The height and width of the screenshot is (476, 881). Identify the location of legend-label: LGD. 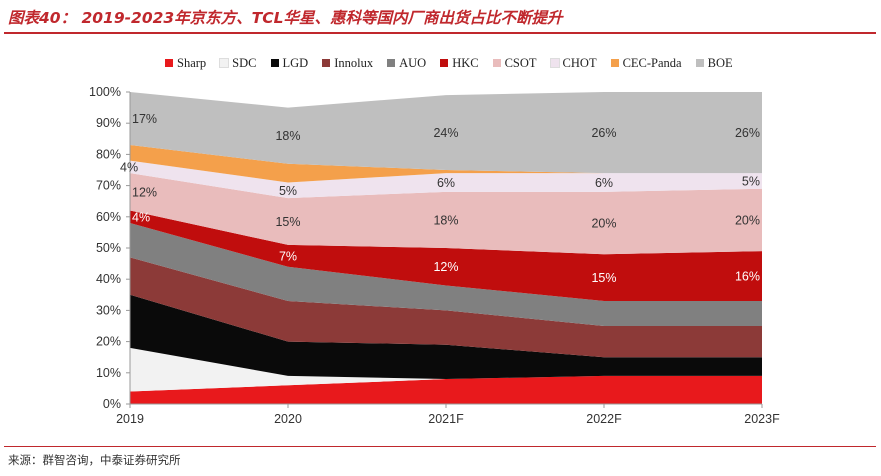
(295, 62).